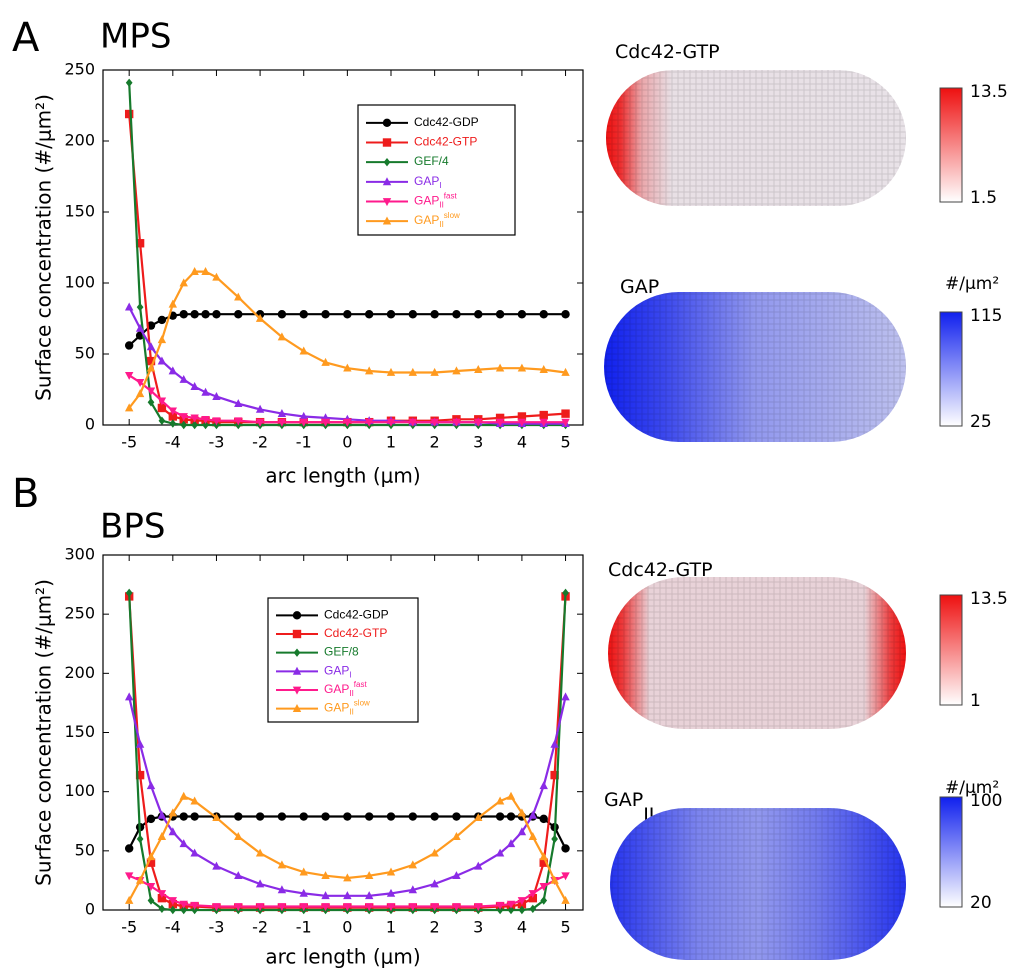 The width and height of the screenshot is (1012, 974). Describe the element at coordinates (338, 672) in the screenshot. I see `legend-label: GAPI` at that location.